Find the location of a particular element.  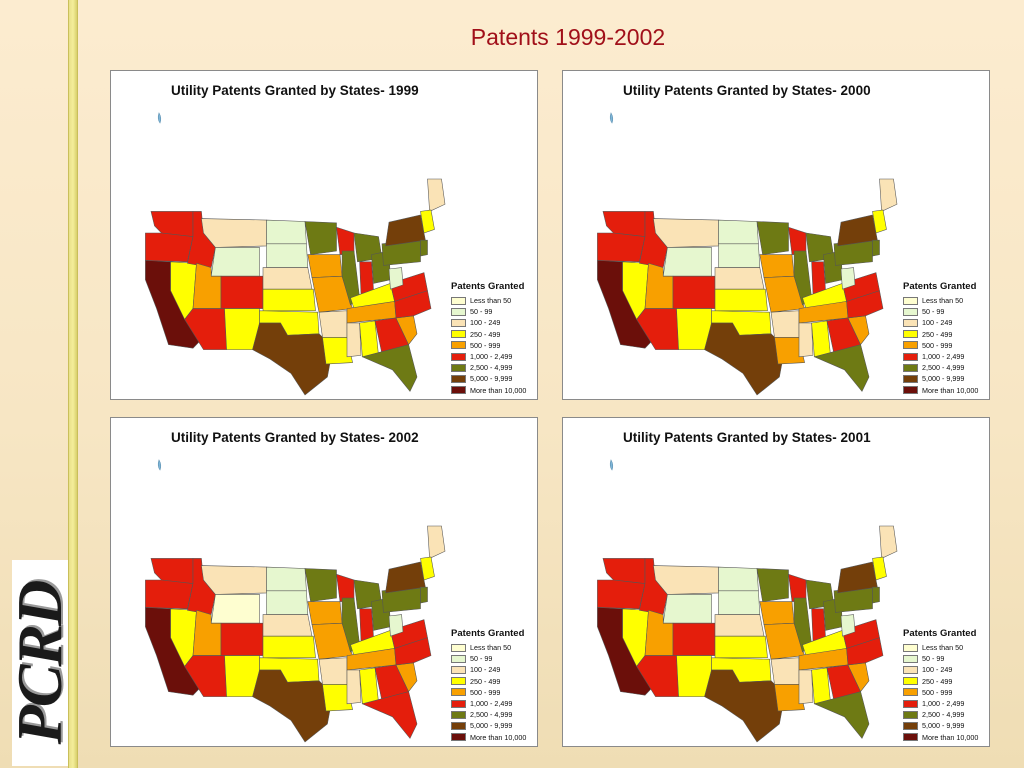

legend-label: 2,500 - 4,999 is located at coordinates (943, 368).